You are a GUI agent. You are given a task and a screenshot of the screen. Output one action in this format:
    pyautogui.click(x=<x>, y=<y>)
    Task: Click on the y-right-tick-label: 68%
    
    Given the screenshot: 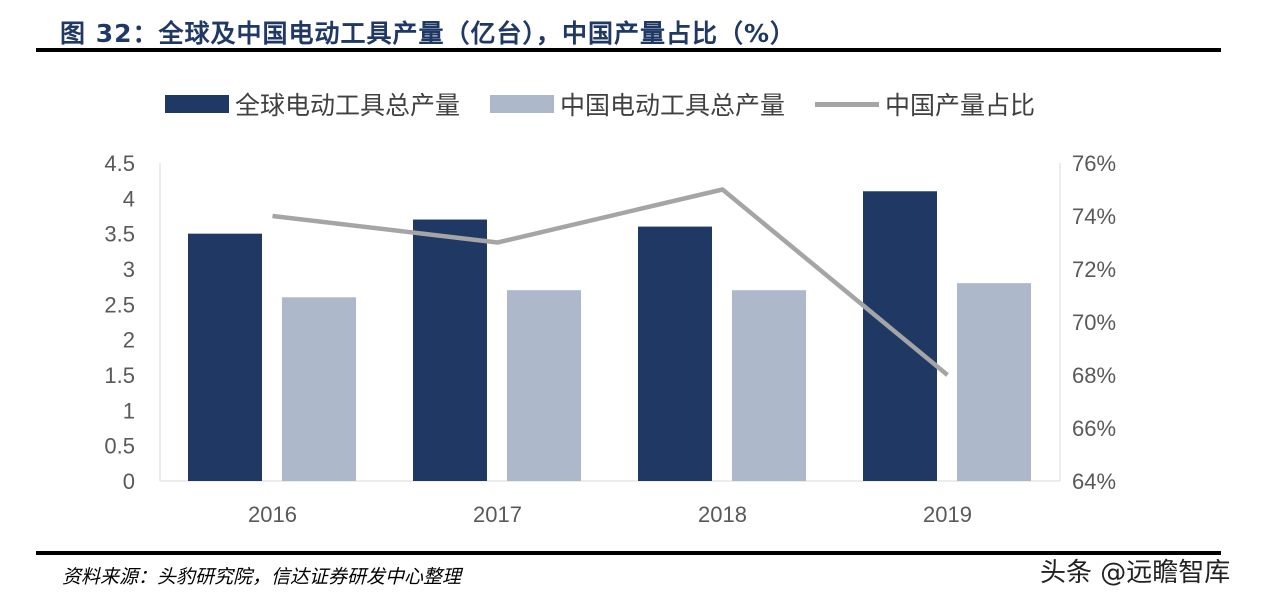 What is the action you would take?
    pyautogui.click(x=1094, y=375)
    